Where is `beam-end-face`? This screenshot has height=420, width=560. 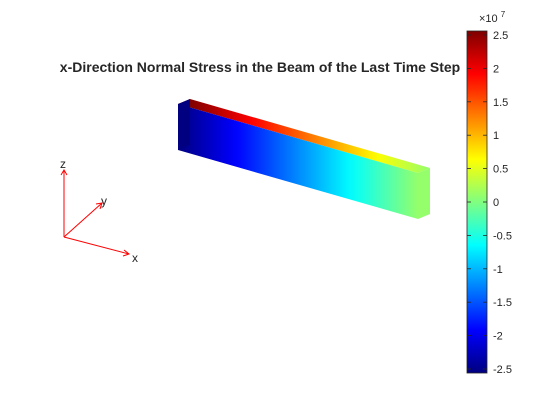
beam-end-face is located at coordinates (424, 193).